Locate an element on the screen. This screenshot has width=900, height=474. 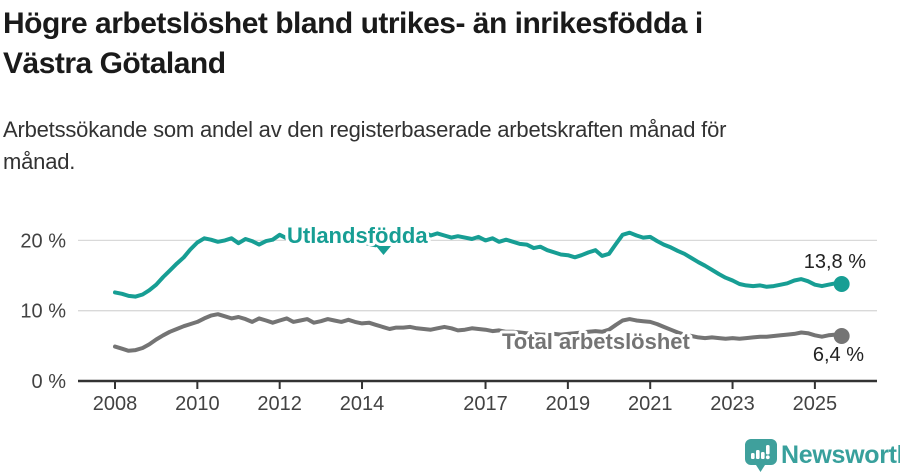
x-axis-tick-label: 2023 is located at coordinates (732, 404).